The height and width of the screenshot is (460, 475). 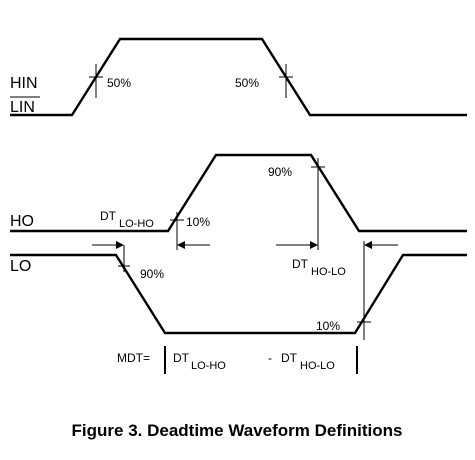 I want to click on ho-label: HO, so click(x=22, y=221).